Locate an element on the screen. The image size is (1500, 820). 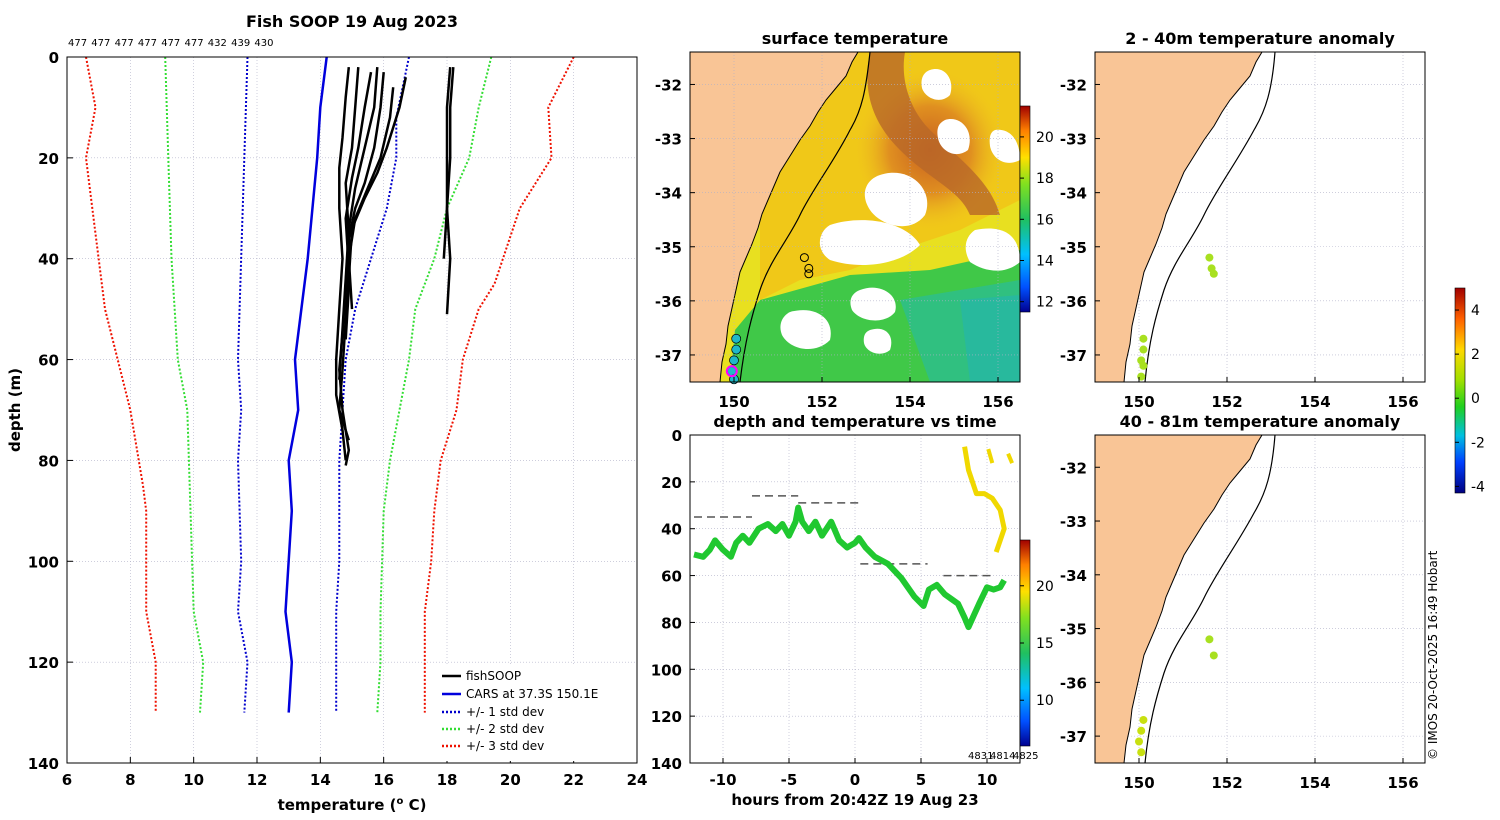
sst-colorbar-tick-label: 14 is located at coordinates (1045, 262).